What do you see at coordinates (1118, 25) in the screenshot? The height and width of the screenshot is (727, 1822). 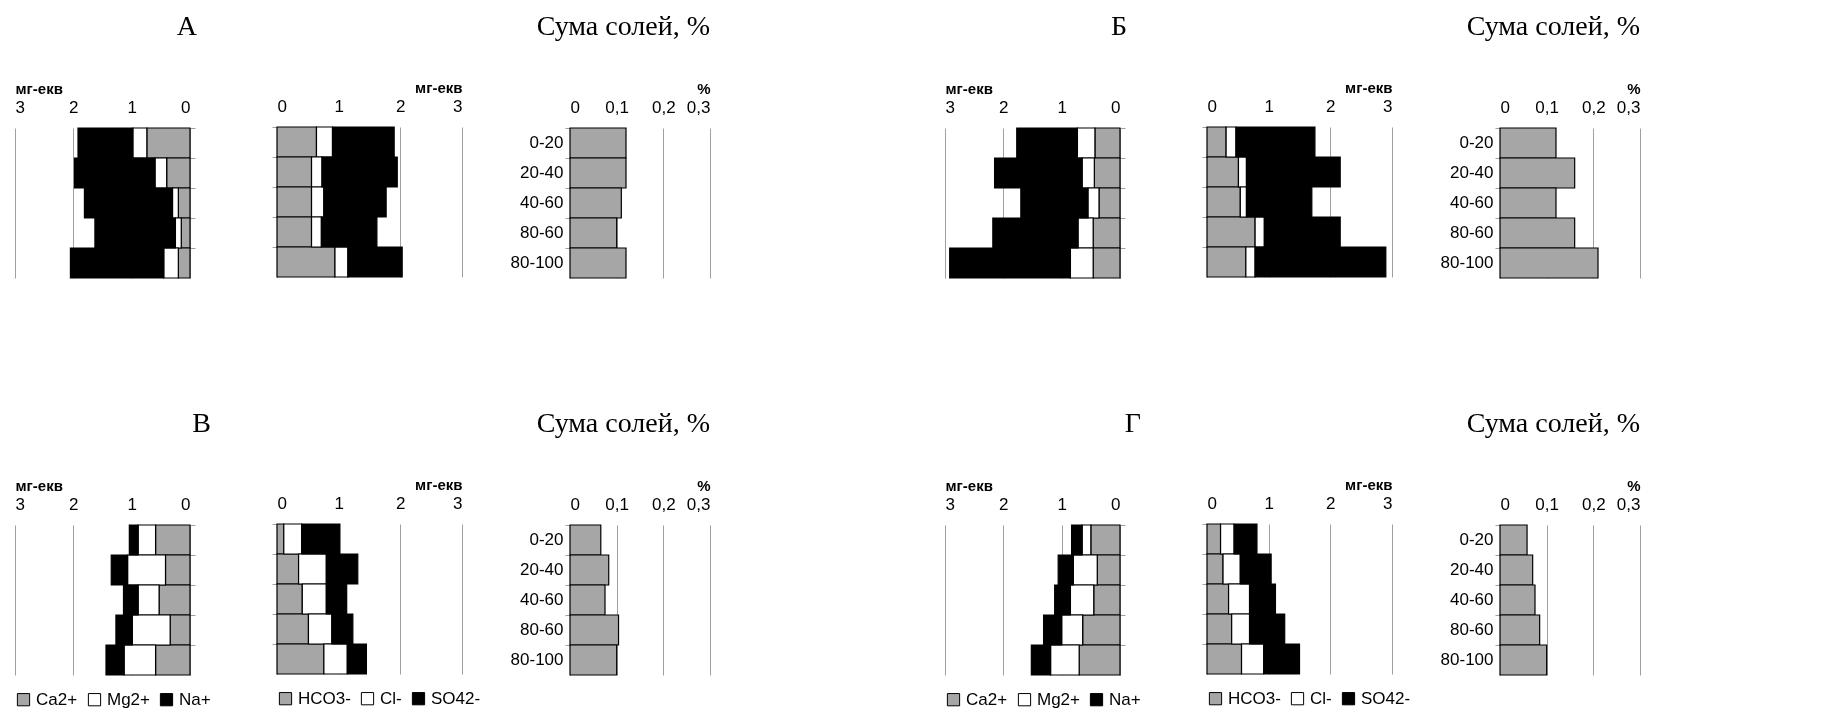 I see `chart-title: Б` at bounding box center [1118, 25].